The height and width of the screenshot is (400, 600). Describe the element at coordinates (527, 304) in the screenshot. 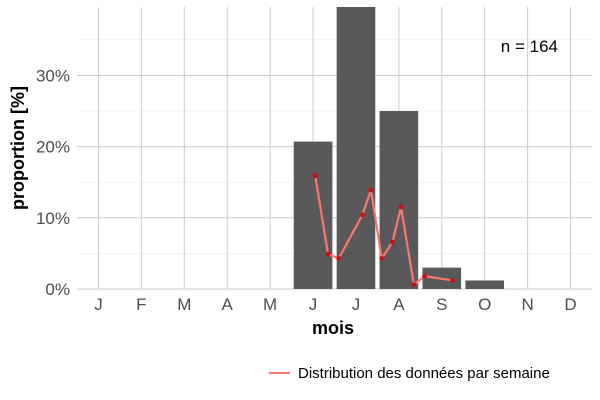

I see `x-tick-label: N` at that location.